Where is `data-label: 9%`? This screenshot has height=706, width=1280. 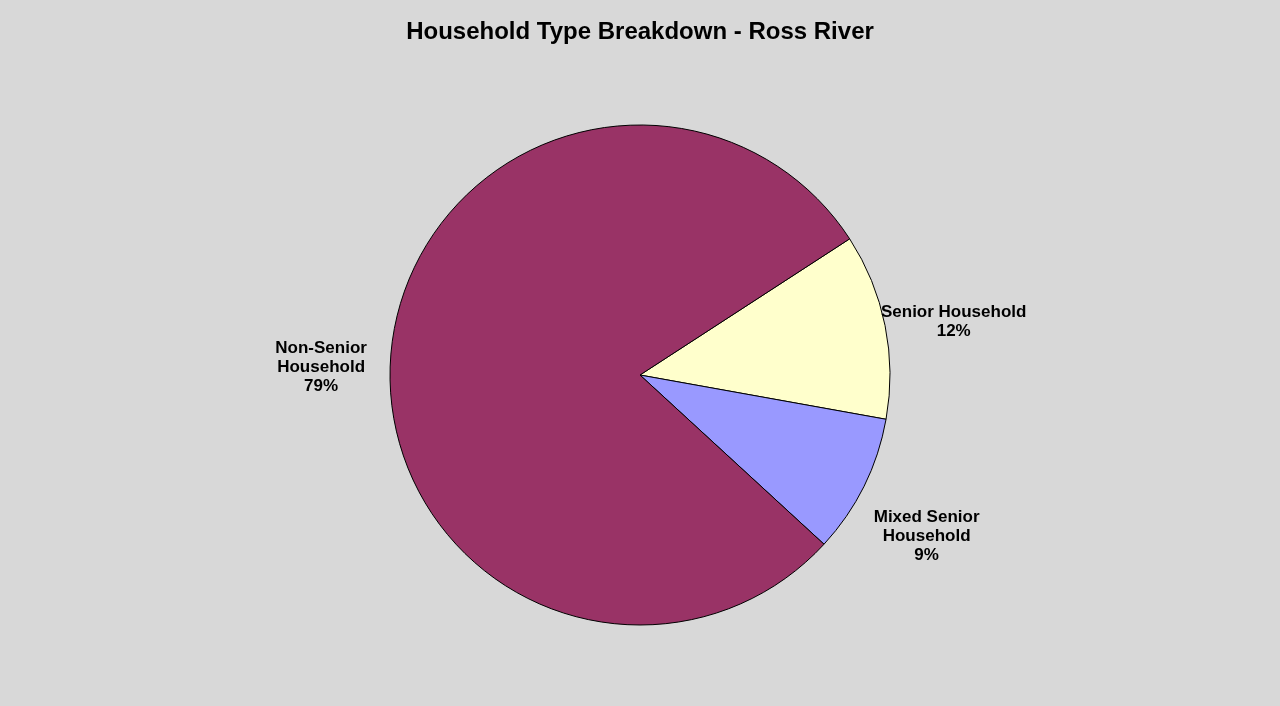
data-label: 9% is located at coordinates (926, 555).